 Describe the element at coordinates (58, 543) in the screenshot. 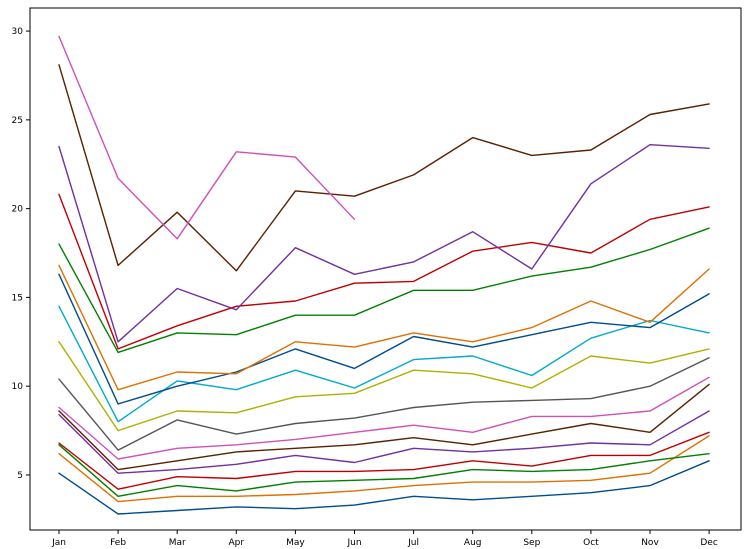

I see `x-tick-label: Jan` at that location.